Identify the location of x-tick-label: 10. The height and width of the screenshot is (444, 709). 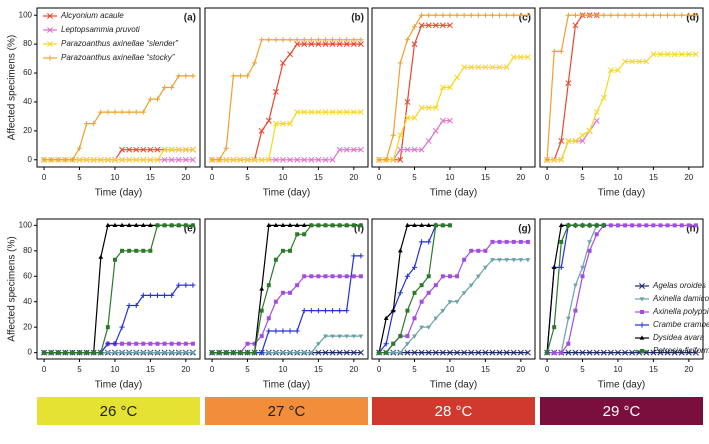
(283, 177).